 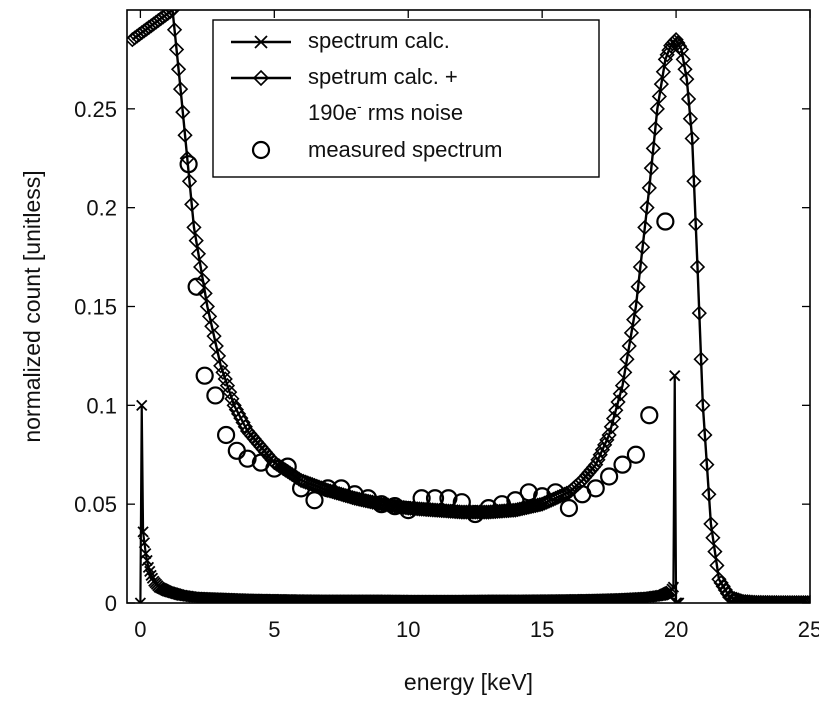 What do you see at coordinates (332, 112) in the screenshot?
I see `legend-noise-value: 190e` at bounding box center [332, 112].